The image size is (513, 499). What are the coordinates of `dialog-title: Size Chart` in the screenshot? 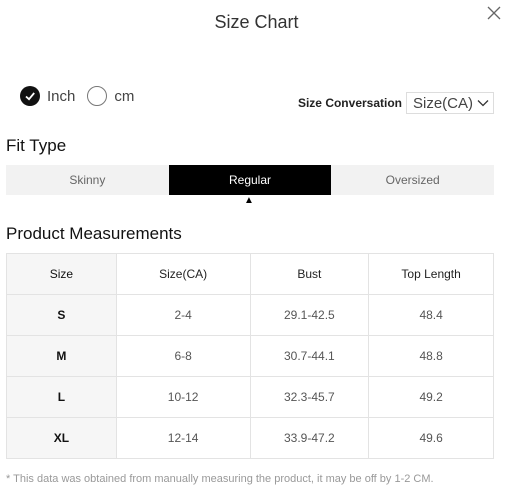 It's located at (256, 22).